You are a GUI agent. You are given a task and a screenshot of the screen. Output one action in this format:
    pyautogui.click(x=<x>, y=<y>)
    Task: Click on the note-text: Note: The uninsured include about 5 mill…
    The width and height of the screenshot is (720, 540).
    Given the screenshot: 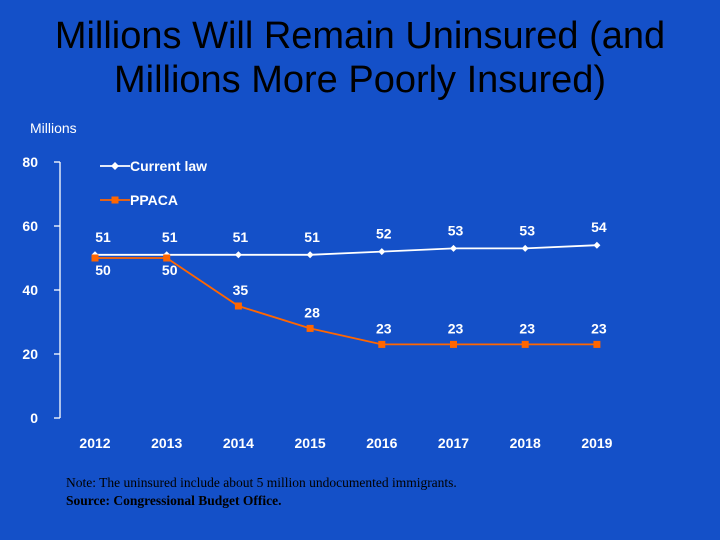 What is the action you would take?
    pyautogui.click(x=261, y=482)
    